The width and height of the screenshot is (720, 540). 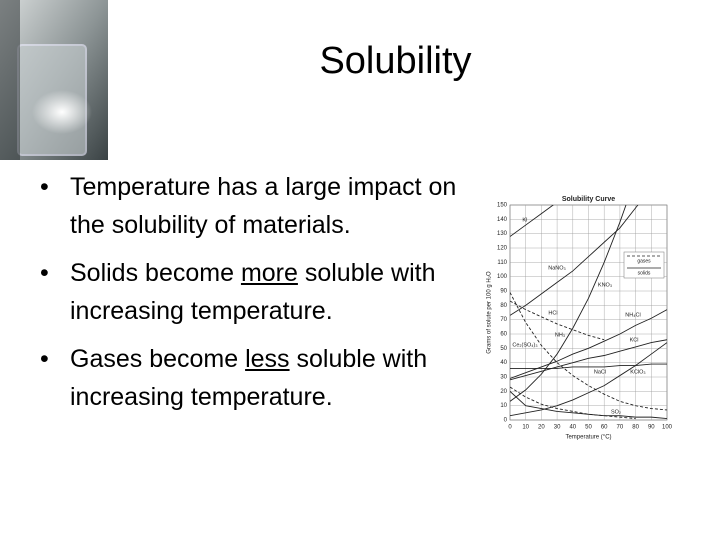 What do you see at coordinates (503, 363) in the screenshot?
I see `y-tick-label: 40` at bounding box center [503, 363].